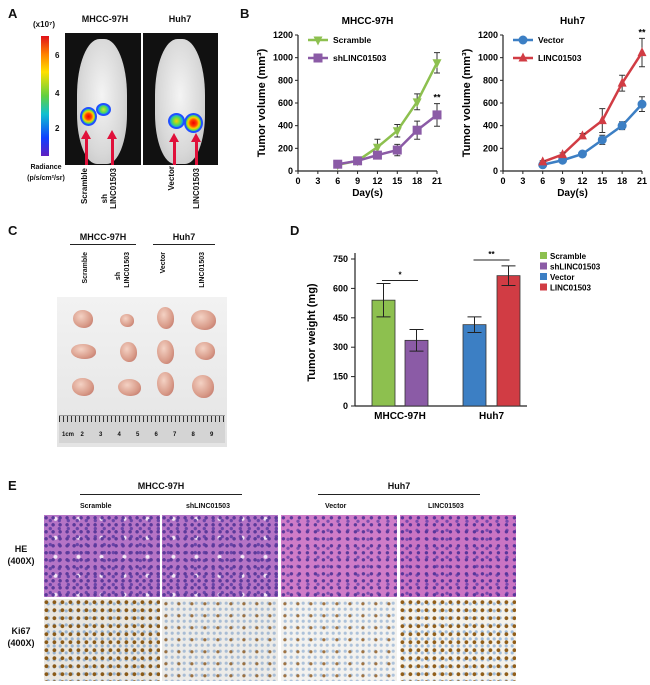  I want to click on x-tick-label: 0, so click(297, 181).